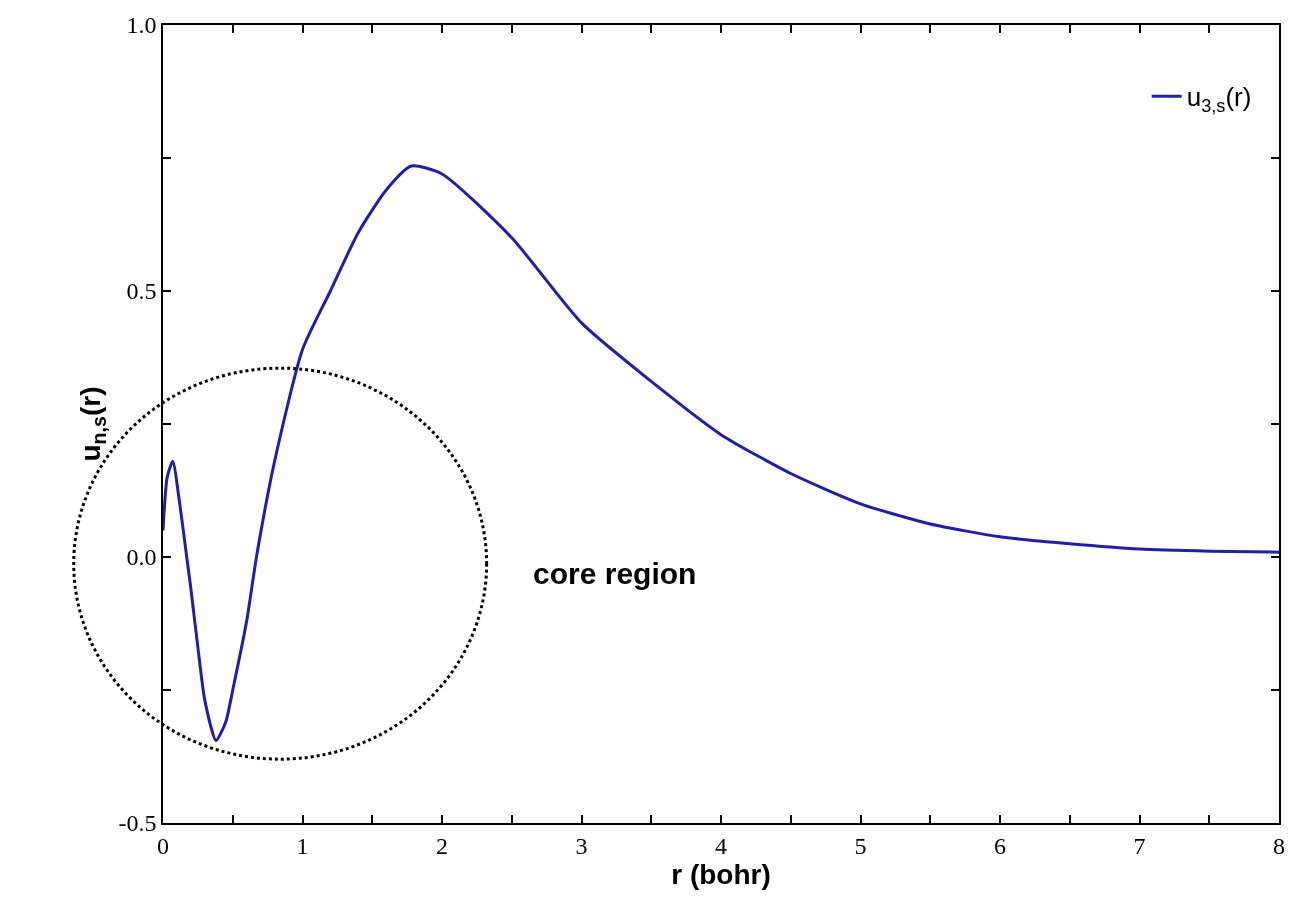 Image resolution: width=1304 pixels, height=918 pixels. Describe the element at coordinates (163, 845) in the screenshot. I see `x-tick-label: 0` at that location.